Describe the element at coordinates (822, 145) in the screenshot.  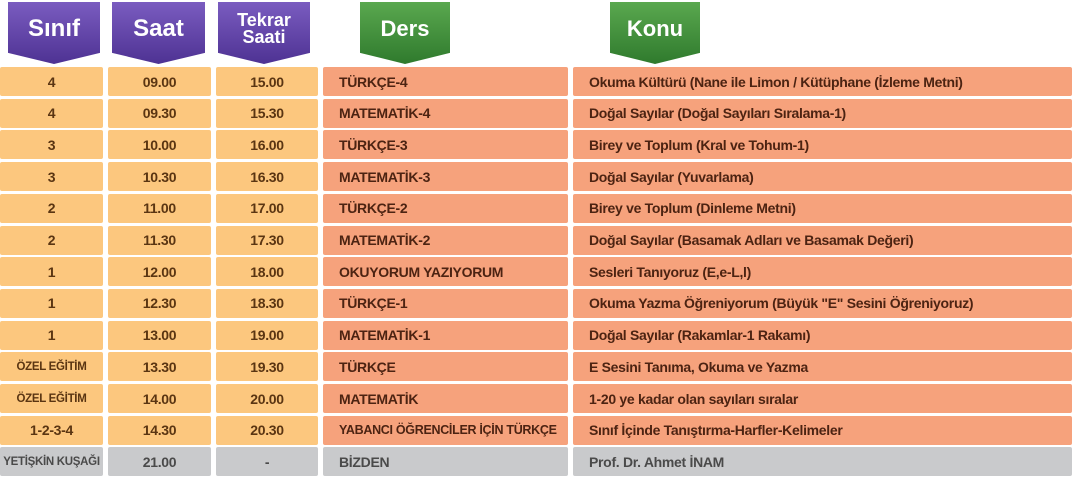
I see `table-cell: Birey ve Toplum (Kral ve Tohum-1)` at that location.